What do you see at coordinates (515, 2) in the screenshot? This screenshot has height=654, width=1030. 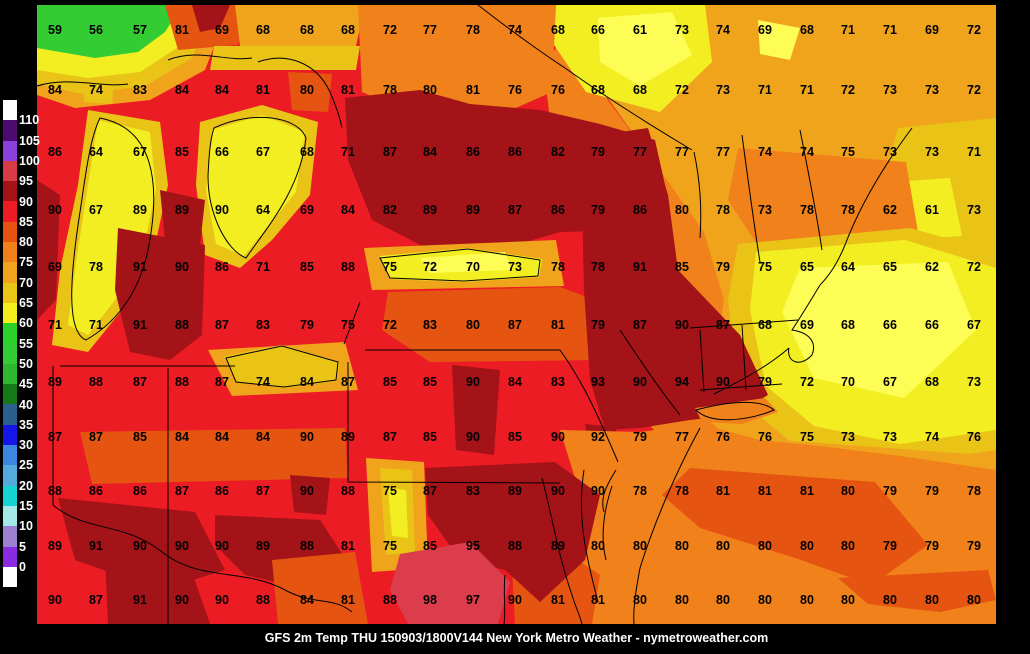 I see `frame-top` at bounding box center [515, 2].